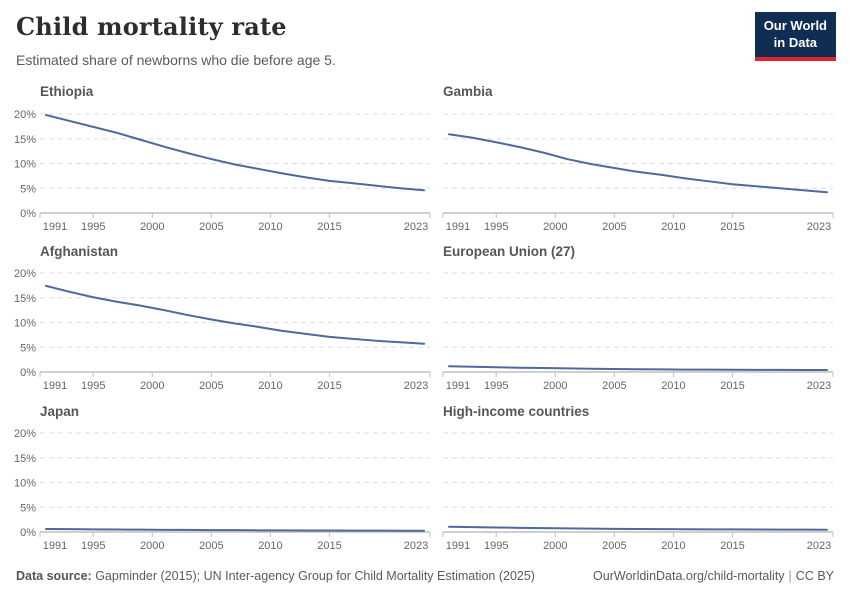 The height and width of the screenshot is (600, 850). What do you see at coordinates (60, 411) in the screenshot?
I see `facet-title-japan: Japan` at bounding box center [60, 411].